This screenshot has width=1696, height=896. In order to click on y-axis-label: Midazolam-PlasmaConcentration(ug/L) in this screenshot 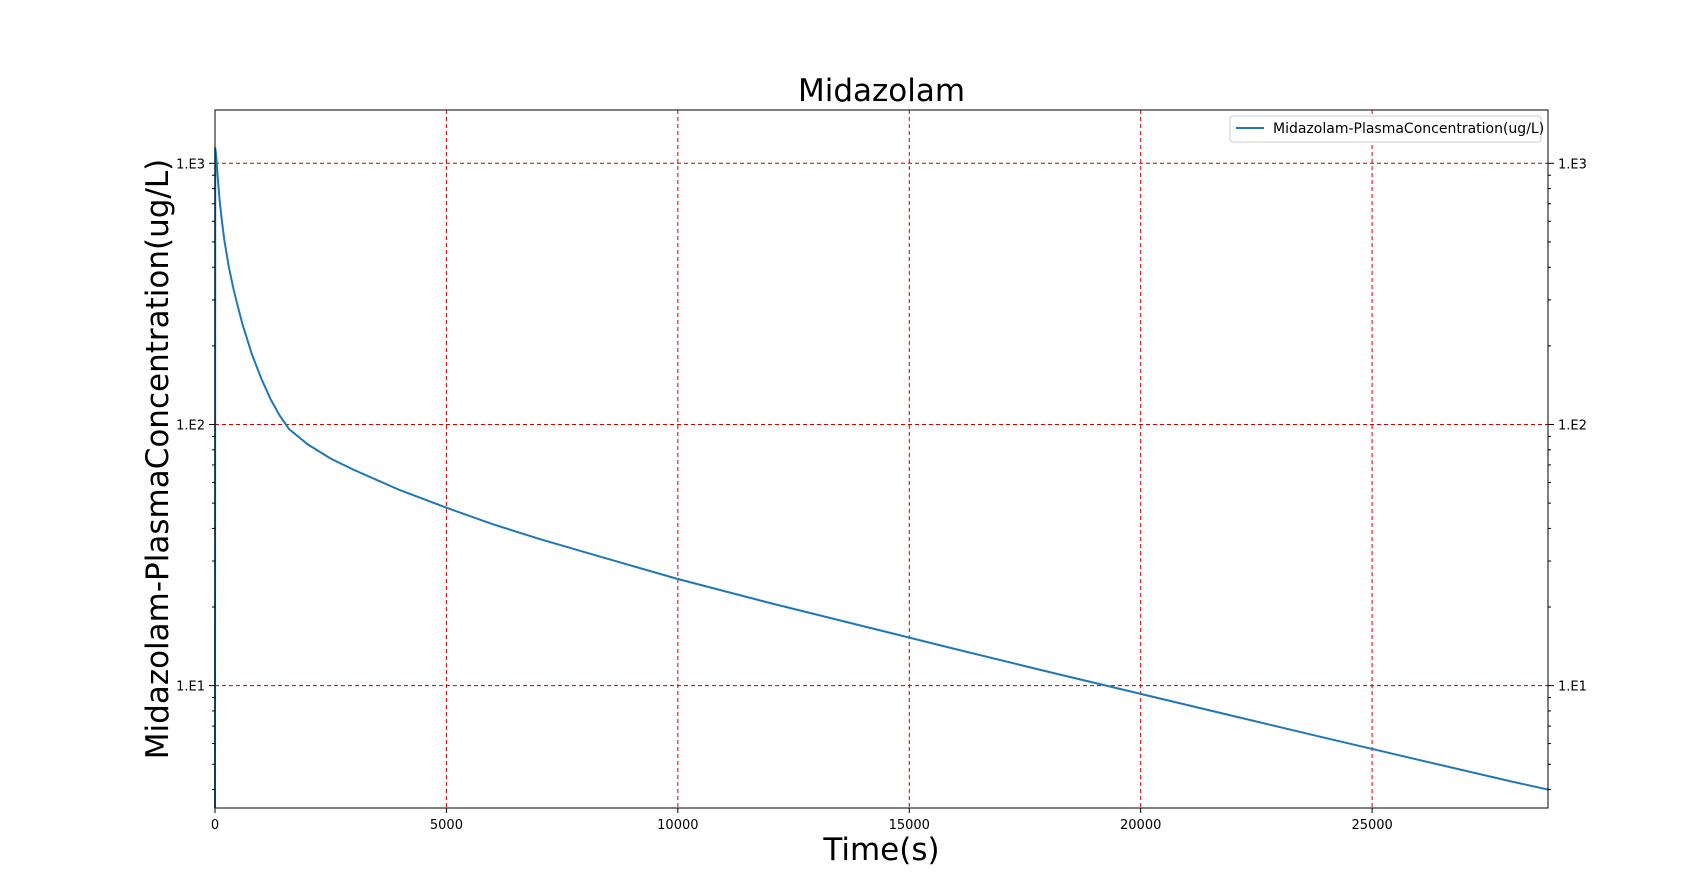, I will do `click(158, 459)`.